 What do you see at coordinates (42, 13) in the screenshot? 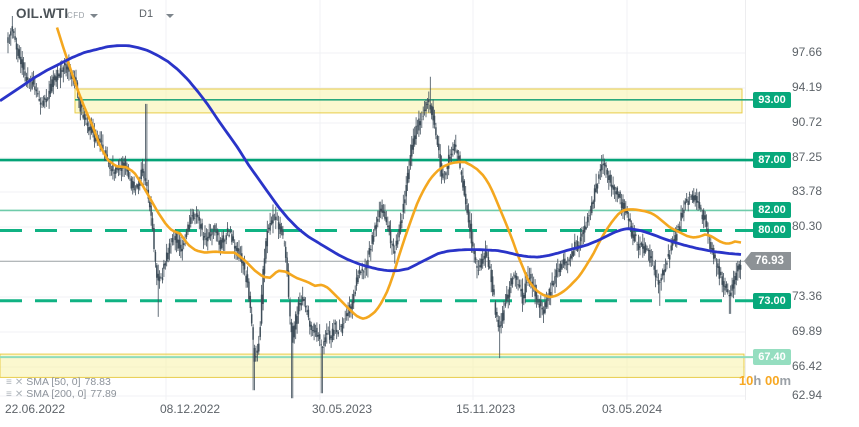
I see `symbol-name: OIL.WTI` at bounding box center [42, 13].